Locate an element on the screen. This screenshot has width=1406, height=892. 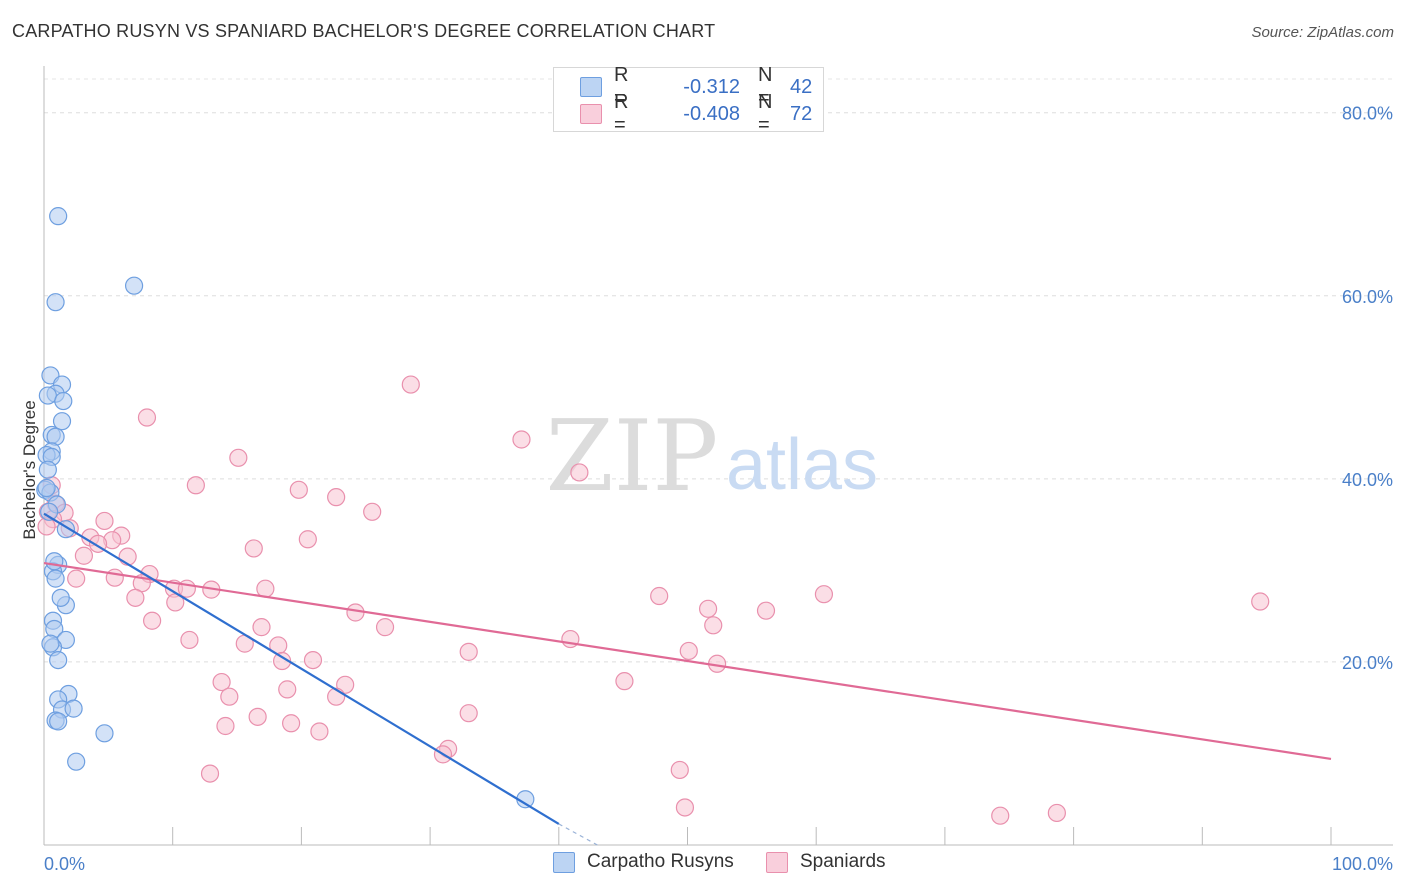
watermark-zip: ZIP is located at coordinates (632, 457).